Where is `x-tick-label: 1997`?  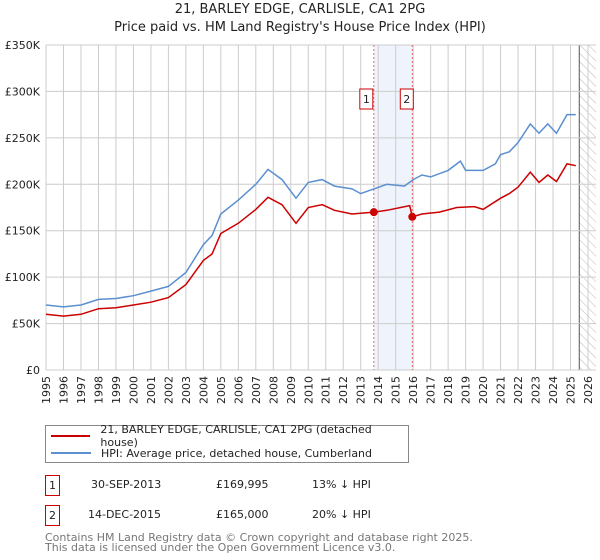 x-tick-label: 1997 is located at coordinates (81, 390).